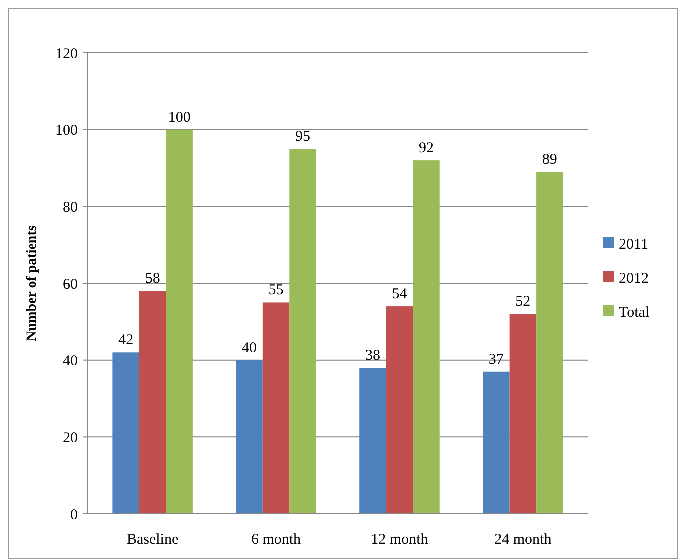  Describe the element at coordinates (70, 438) in the screenshot. I see `y-tick-label: 20` at that location.